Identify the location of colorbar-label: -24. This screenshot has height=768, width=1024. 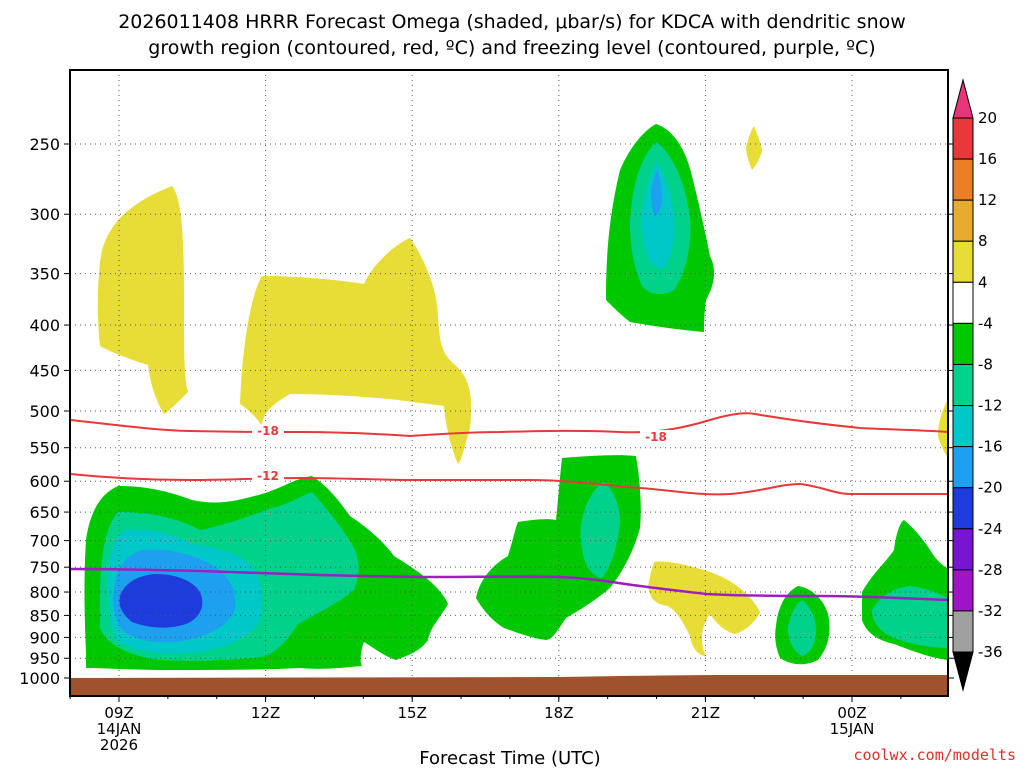
(990, 529).